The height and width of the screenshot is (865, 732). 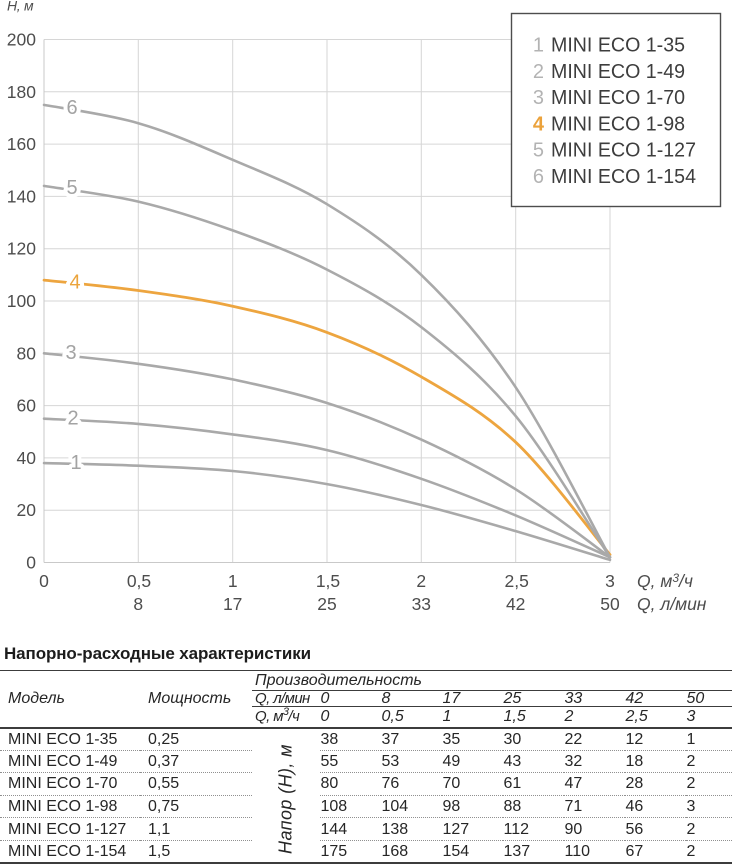 I want to click on svg-text: MINI ECO 1-98, so click(x=618, y=124).